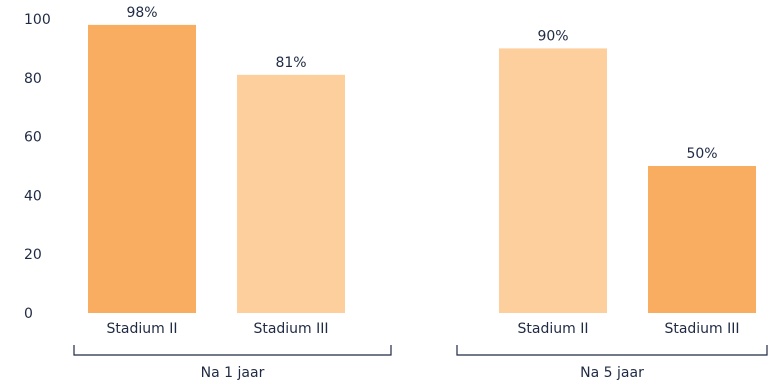 This screenshot has width=772, height=384. What do you see at coordinates (33, 196) in the screenshot?
I see `y-tick-label: 40` at bounding box center [33, 196].